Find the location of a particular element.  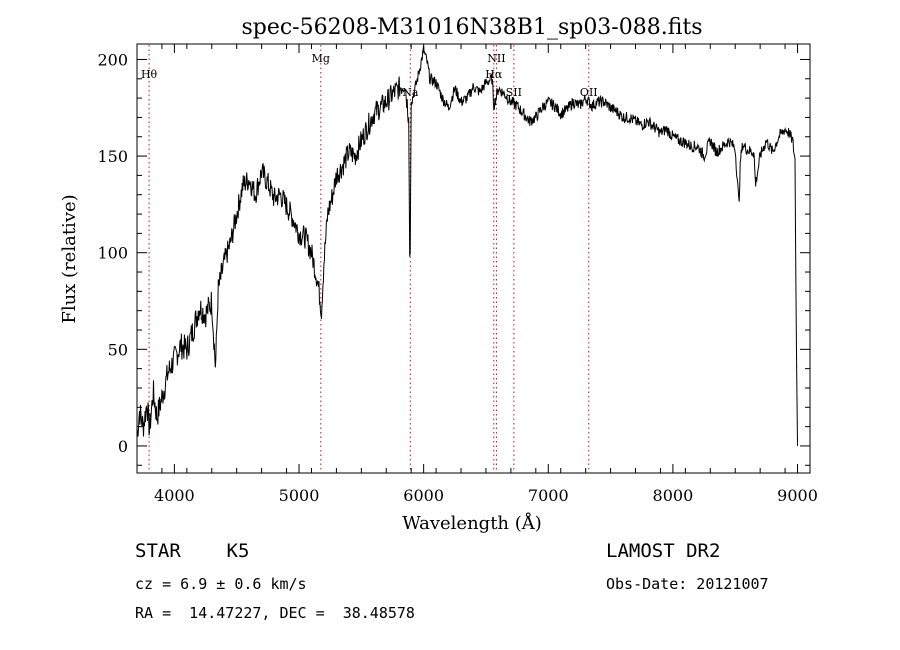

y-tick-label: 50 is located at coordinates (118, 349).